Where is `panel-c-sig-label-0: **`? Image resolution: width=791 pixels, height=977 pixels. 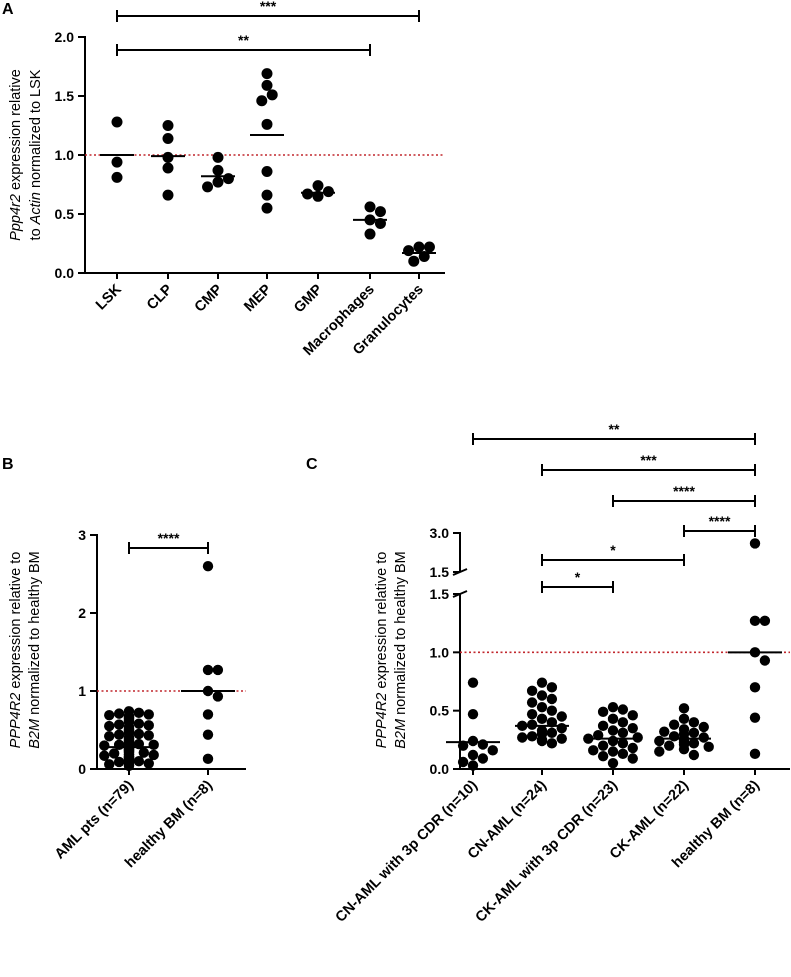
panel-c-sig-label-0: ** is located at coordinates (614, 429).